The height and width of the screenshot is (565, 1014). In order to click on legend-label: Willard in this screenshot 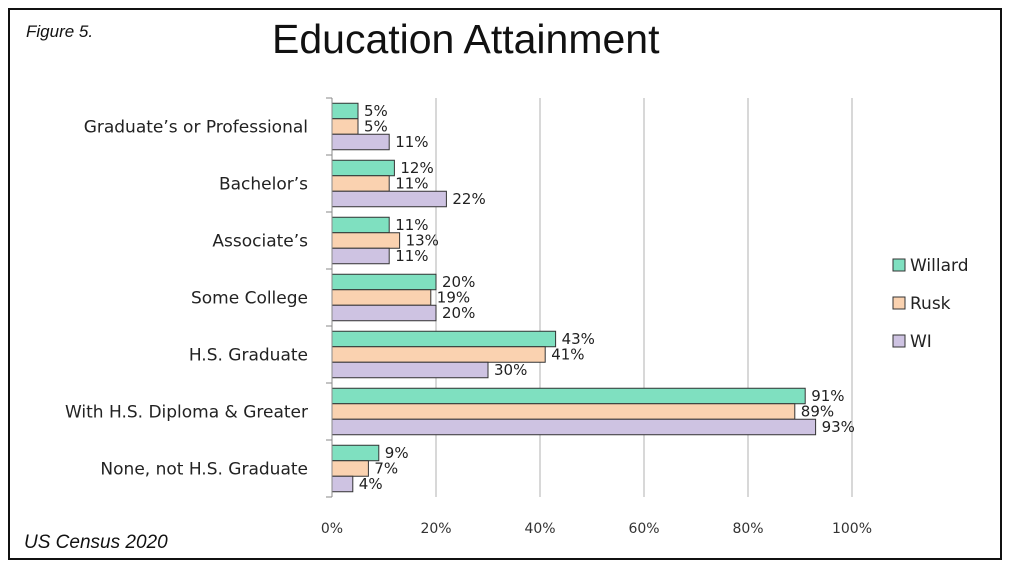, I will do `click(939, 266)`.